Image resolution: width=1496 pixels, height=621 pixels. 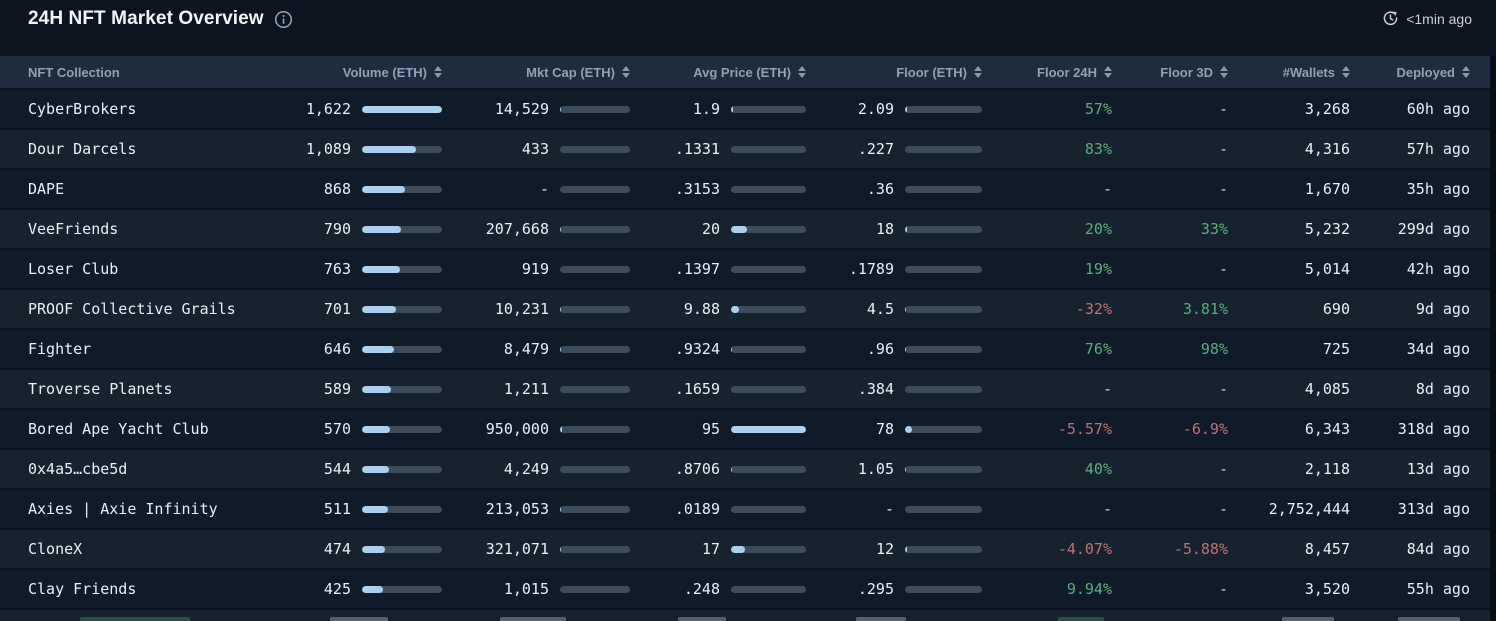 I want to click on mkt-cap-value: 433, so click(x=535, y=149).